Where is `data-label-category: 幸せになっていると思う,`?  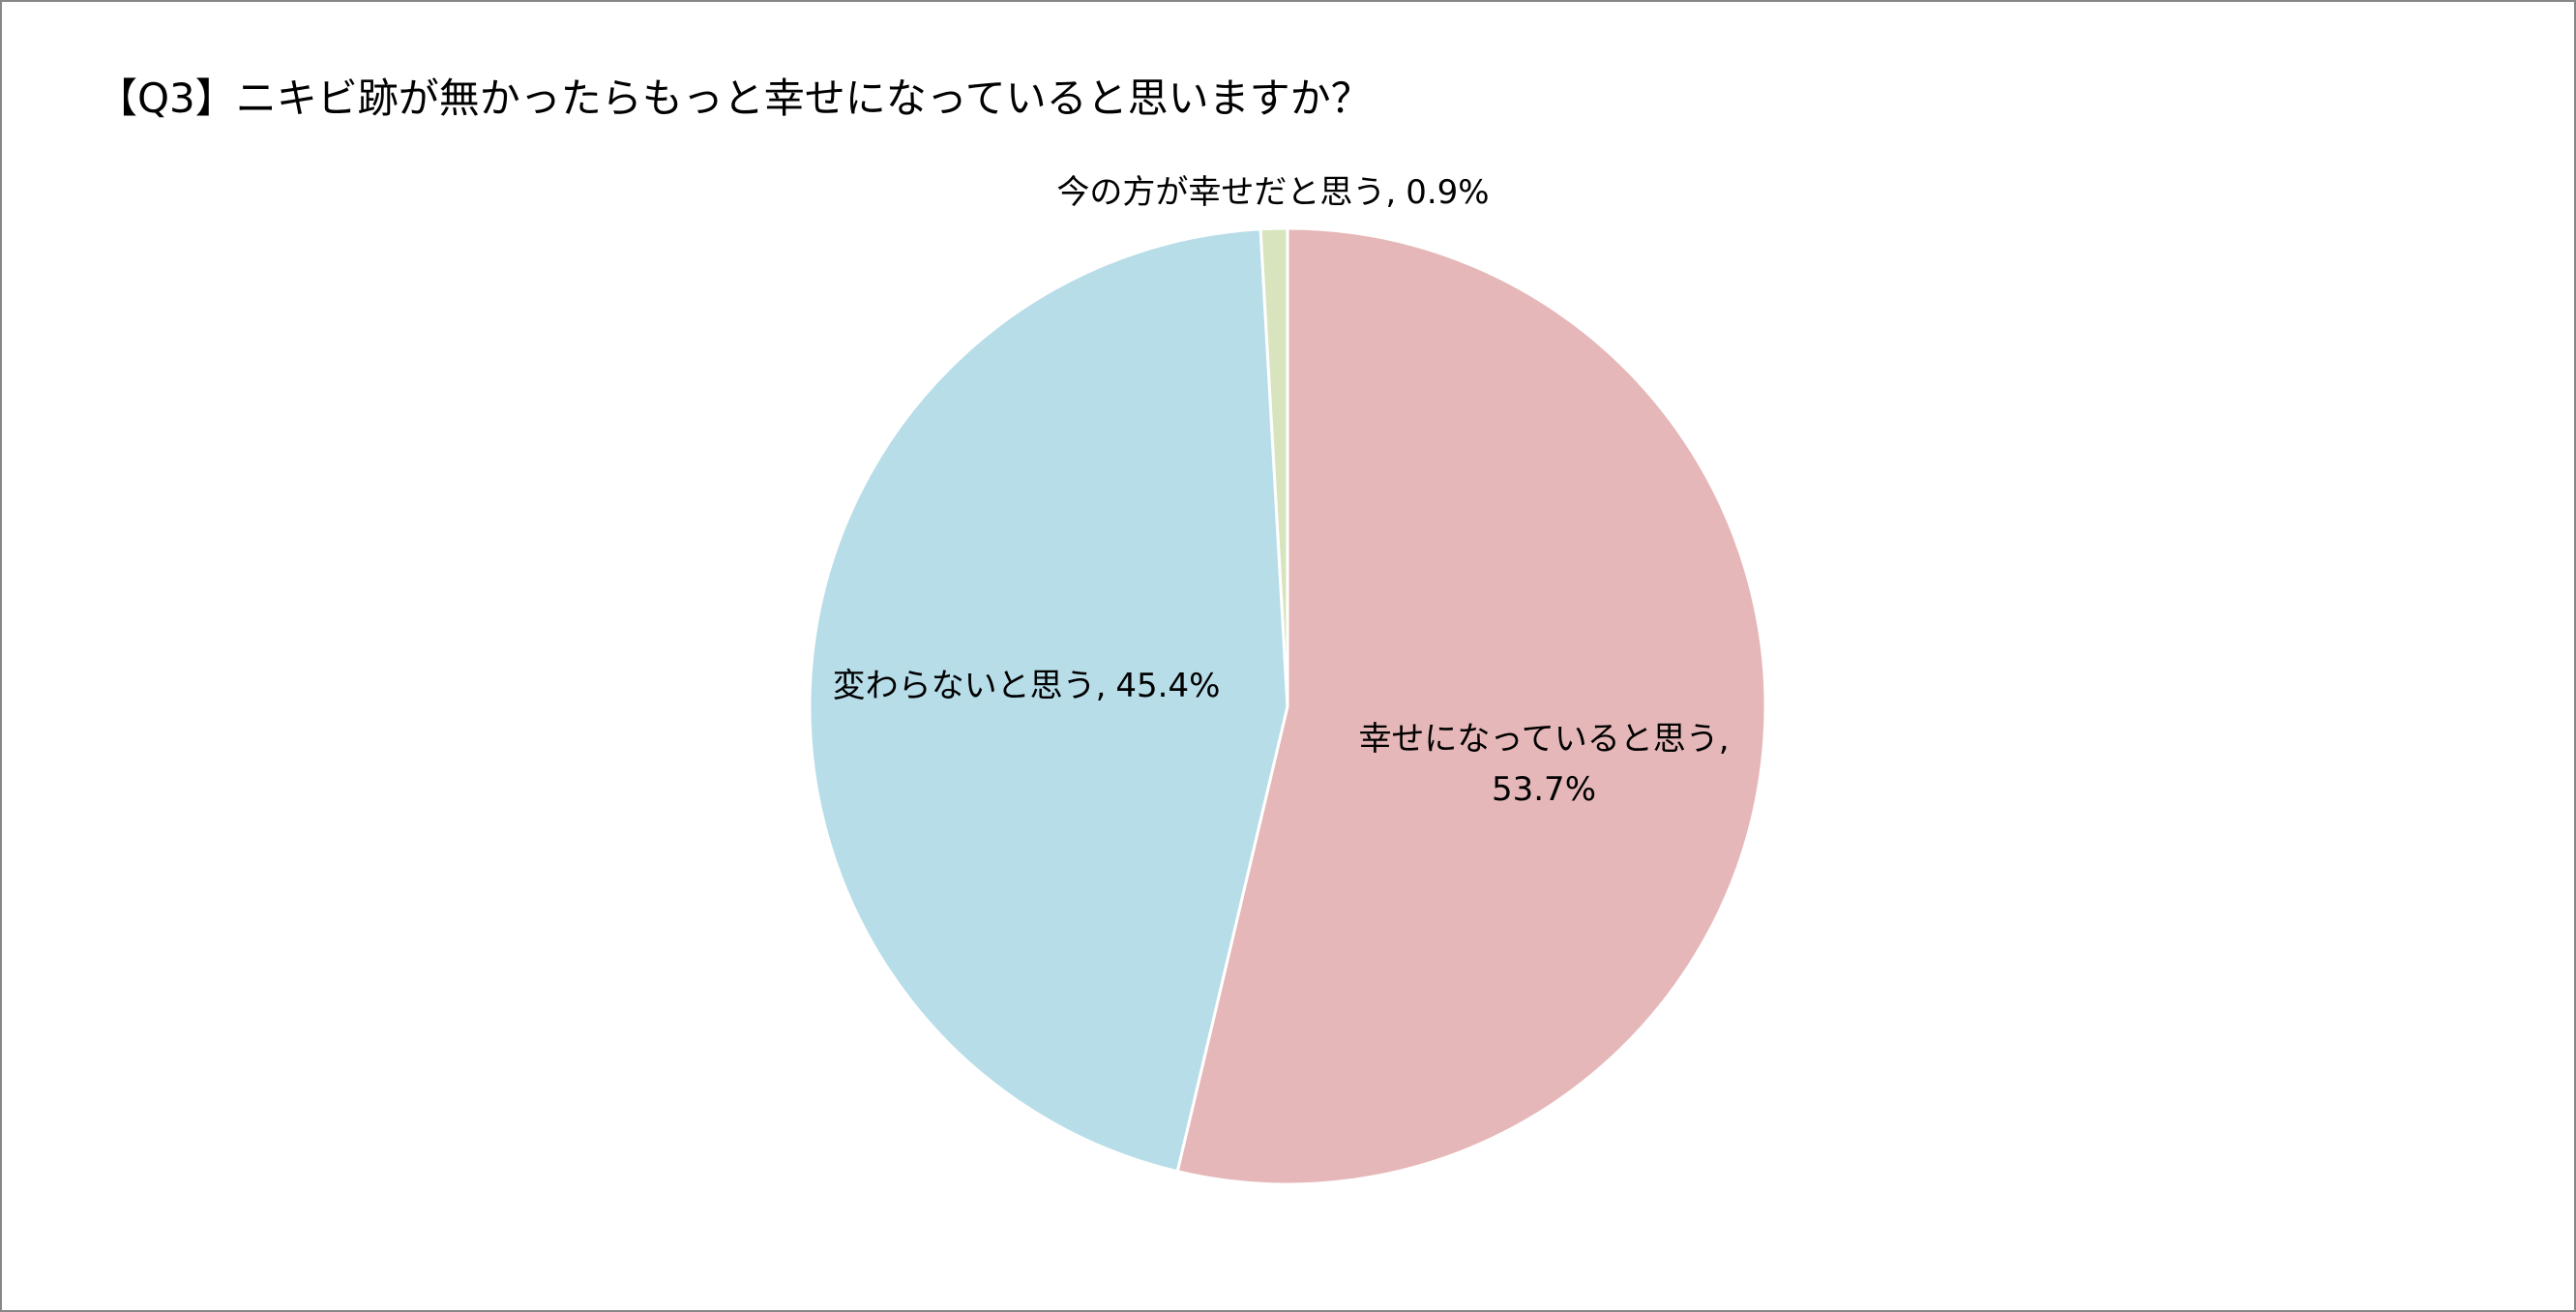
data-label-category: 幸せになっていると思う, is located at coordinates (1543, 739).